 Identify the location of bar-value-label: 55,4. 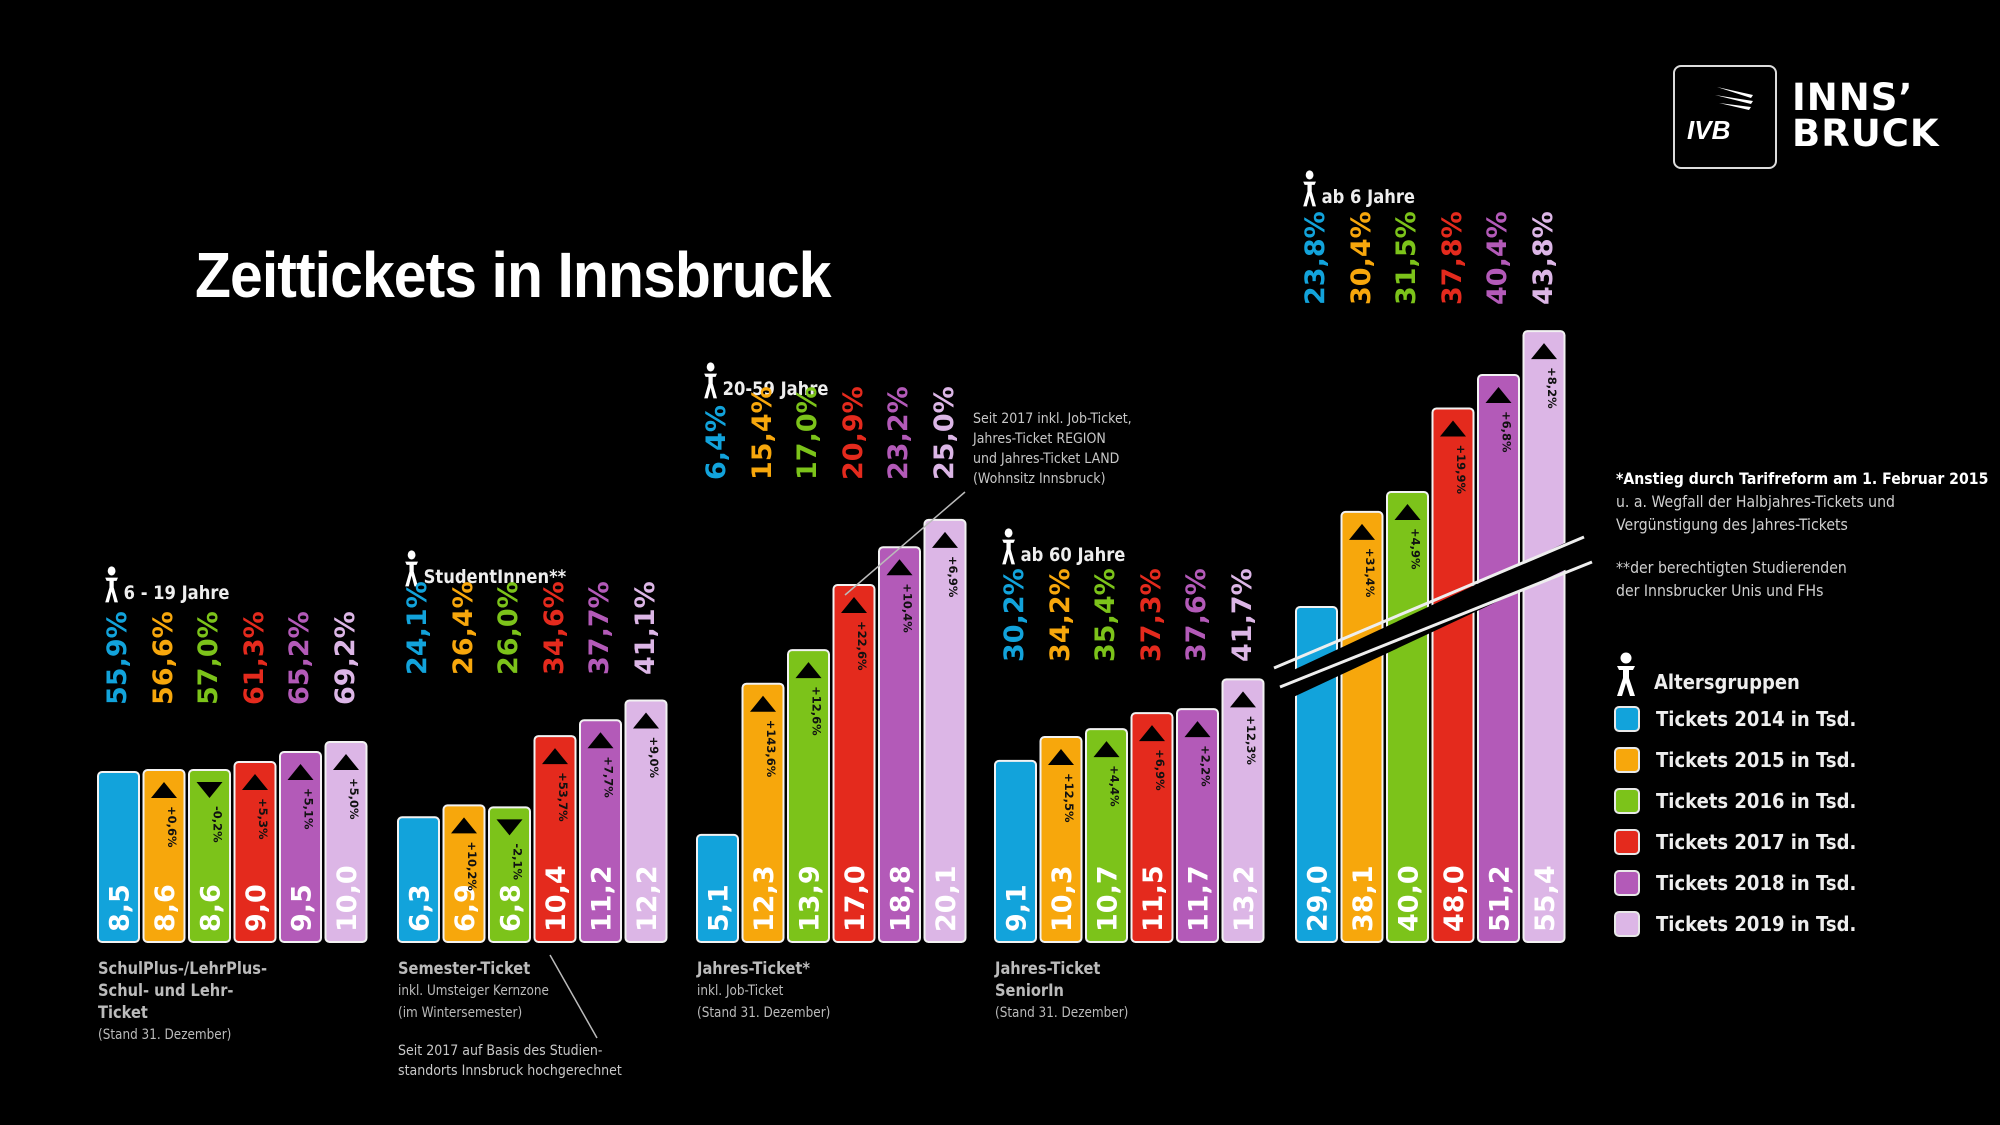
(1545, 898).